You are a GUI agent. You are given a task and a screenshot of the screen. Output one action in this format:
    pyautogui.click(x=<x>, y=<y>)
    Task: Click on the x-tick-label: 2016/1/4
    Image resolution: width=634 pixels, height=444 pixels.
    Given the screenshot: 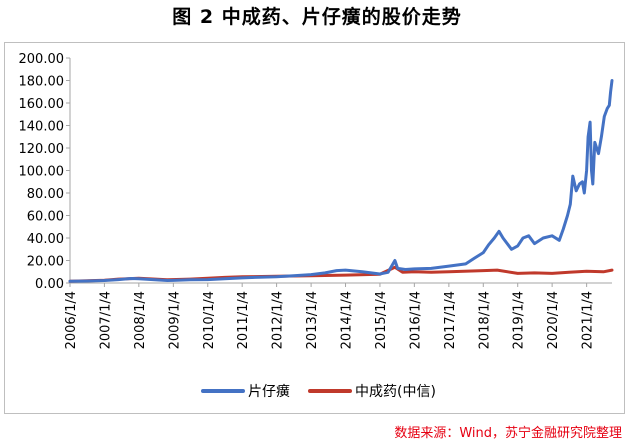 What is the action you would take?
    pyautogui.click(x=415, y=320)
    